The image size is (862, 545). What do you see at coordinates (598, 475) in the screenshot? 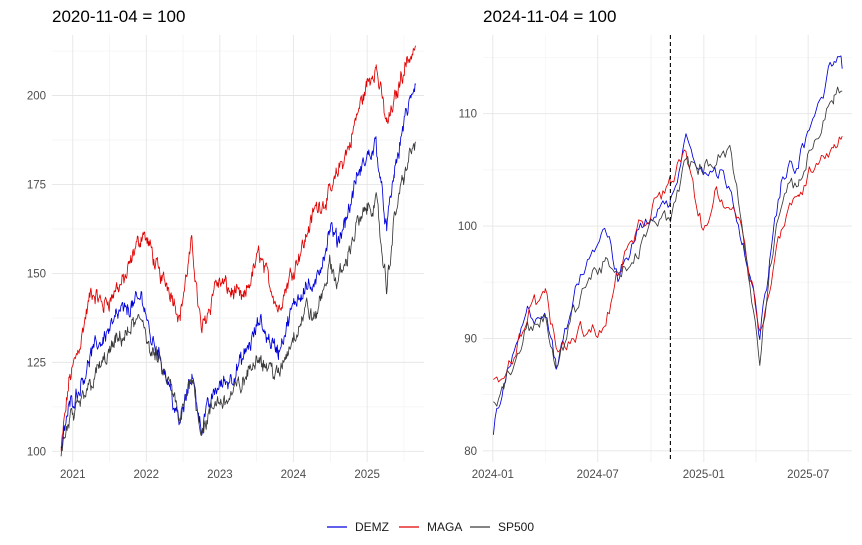
I see `right-x-tick-label: 2024-07` at bounding box center [598, 475].